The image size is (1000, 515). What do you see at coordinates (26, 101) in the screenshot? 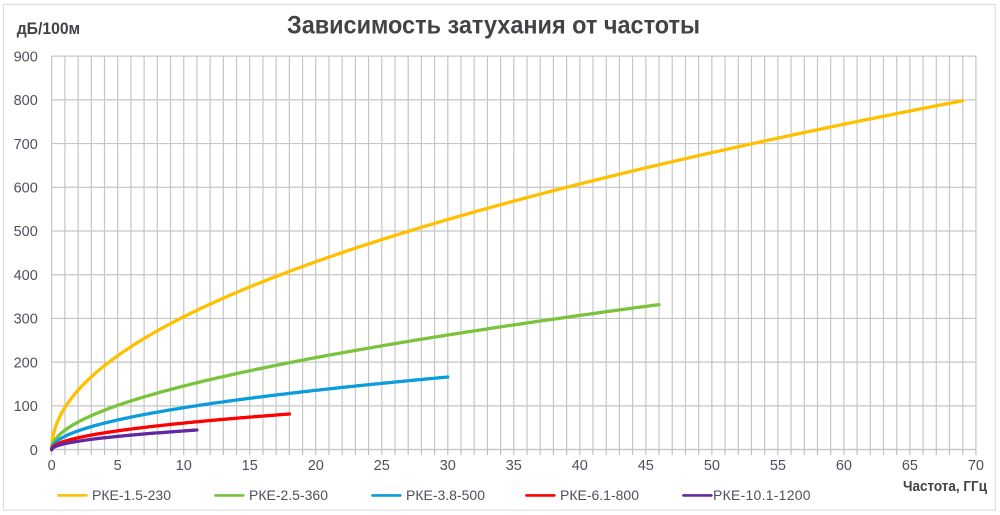
I see `svg-text: 800` at bounding box center [26, 101].